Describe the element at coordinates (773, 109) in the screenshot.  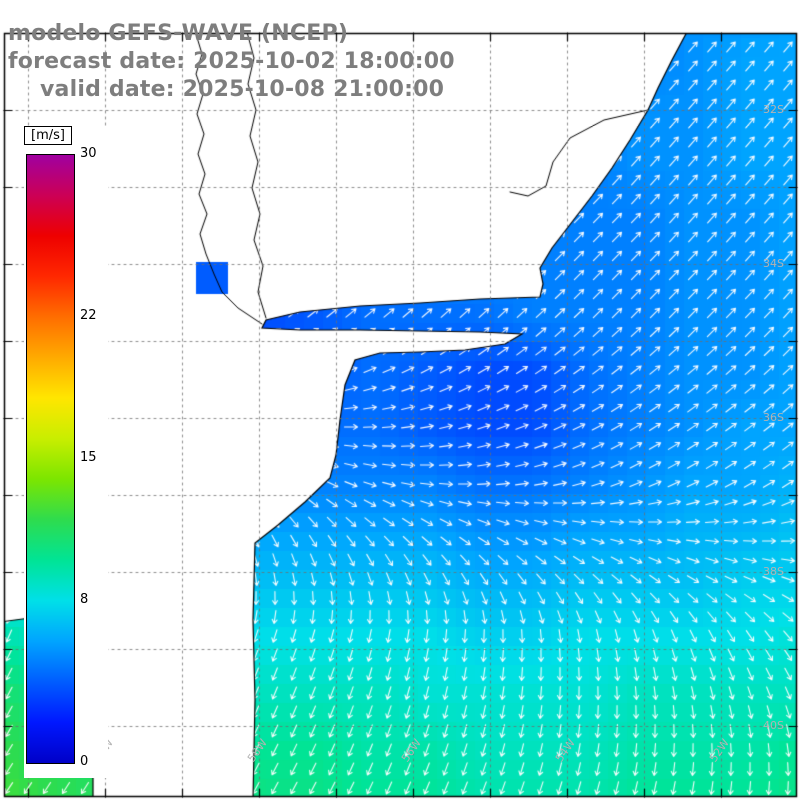
I see `latitude-label: 32S` at that location.